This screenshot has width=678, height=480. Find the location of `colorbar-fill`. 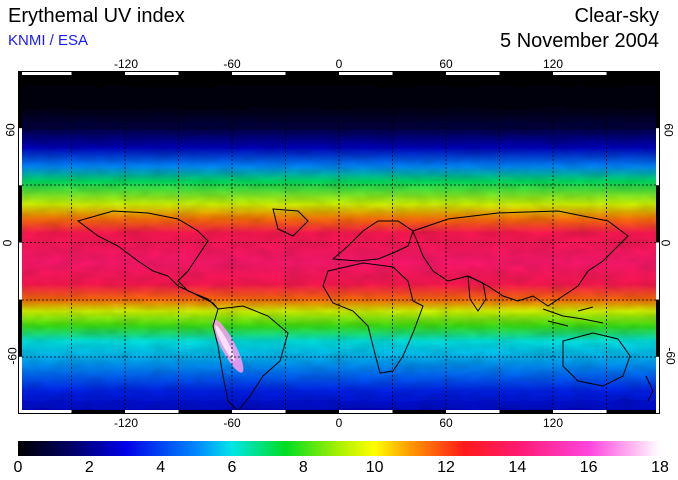

colorbar-fill is located at coordinates (339, 448).